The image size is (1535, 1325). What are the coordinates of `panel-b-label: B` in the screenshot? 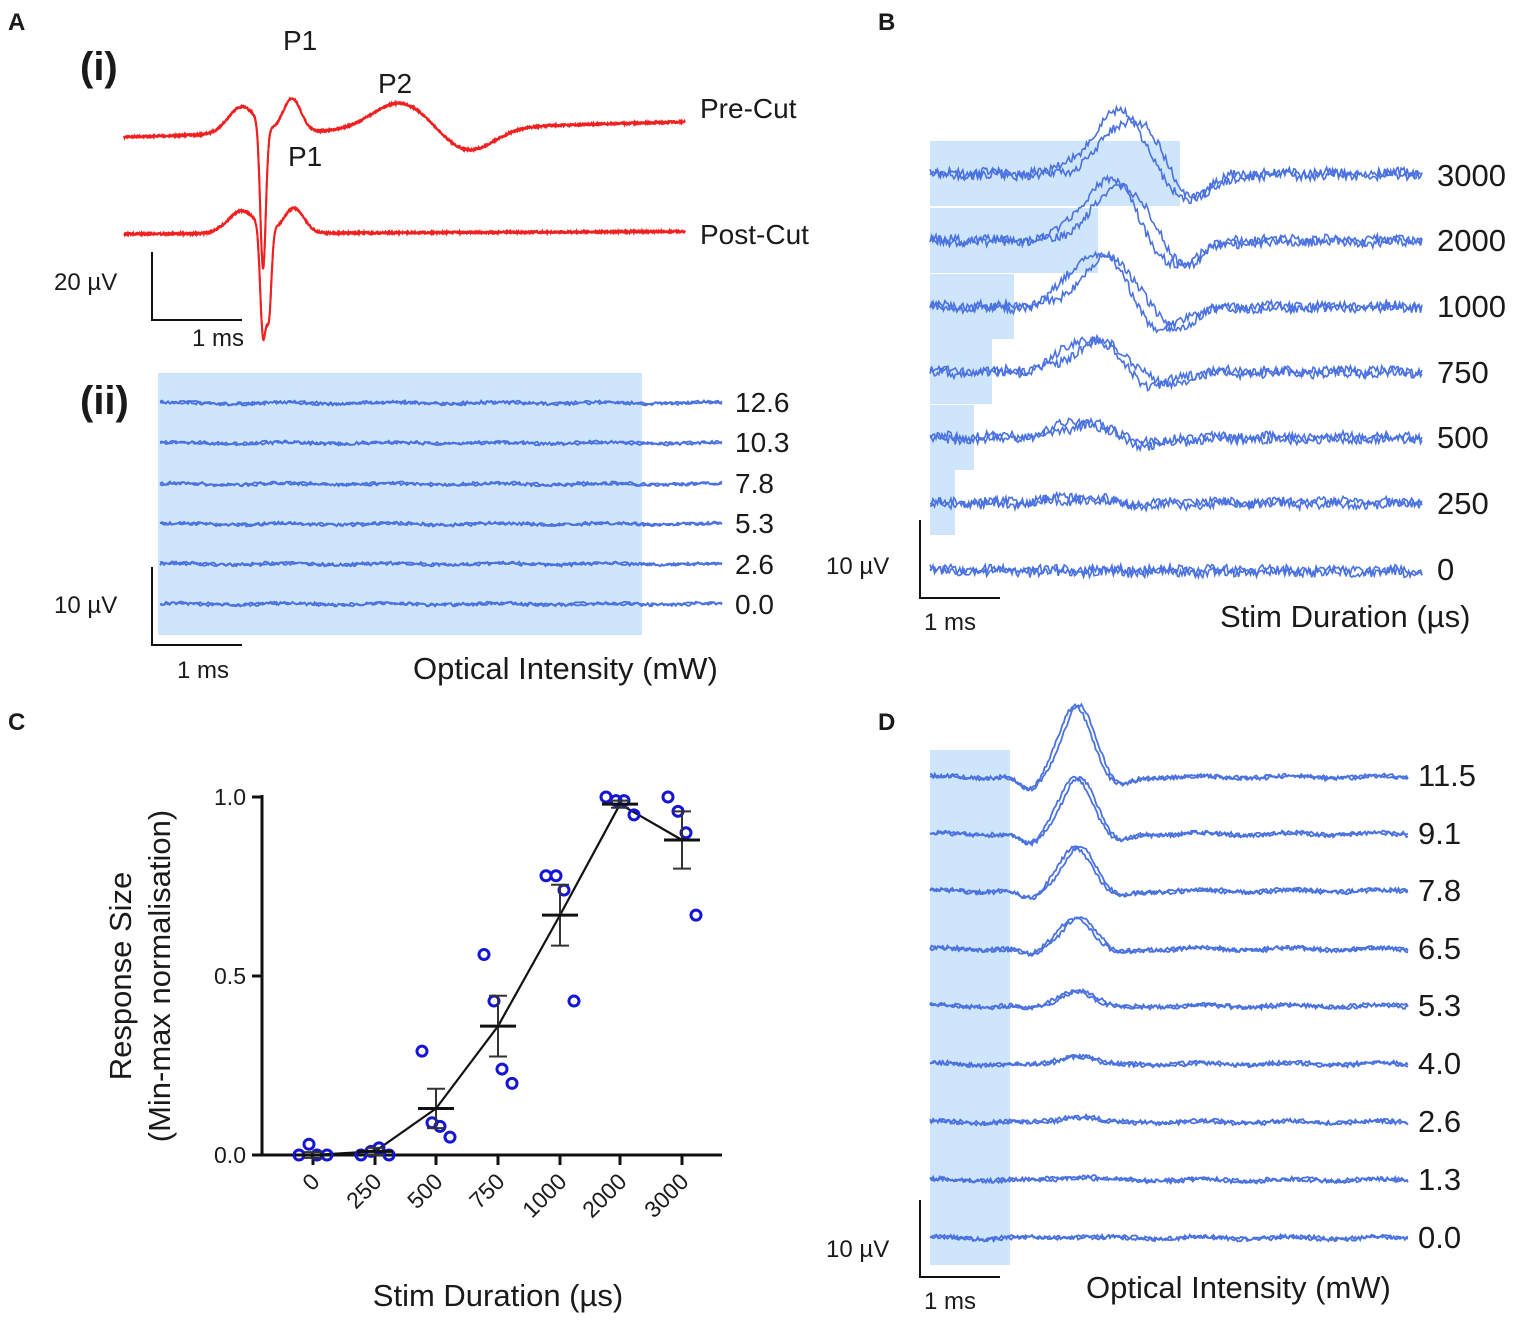 It's located at (886, 22).